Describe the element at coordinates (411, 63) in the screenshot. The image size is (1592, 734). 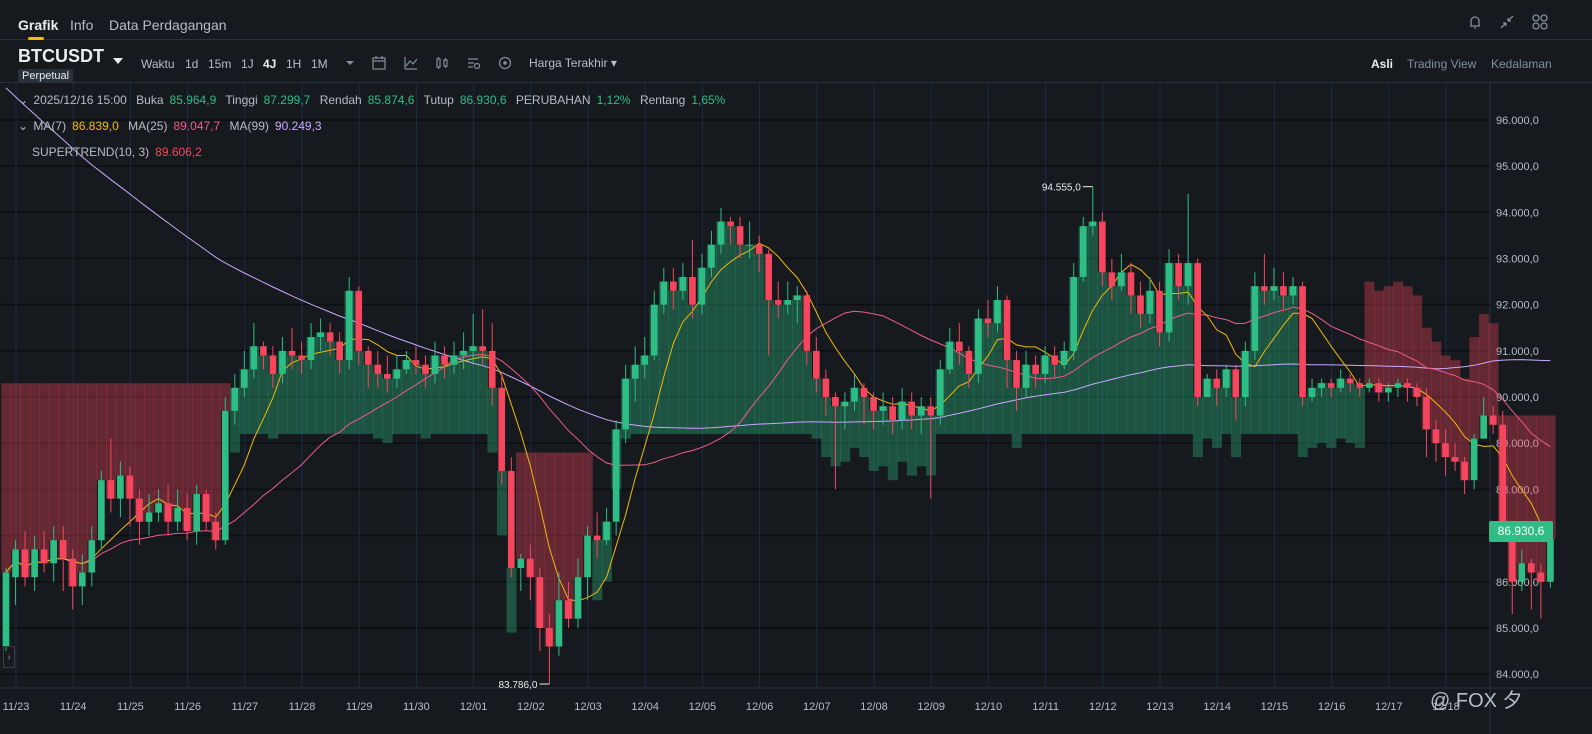
I see `indicator-line-icon` at that location.